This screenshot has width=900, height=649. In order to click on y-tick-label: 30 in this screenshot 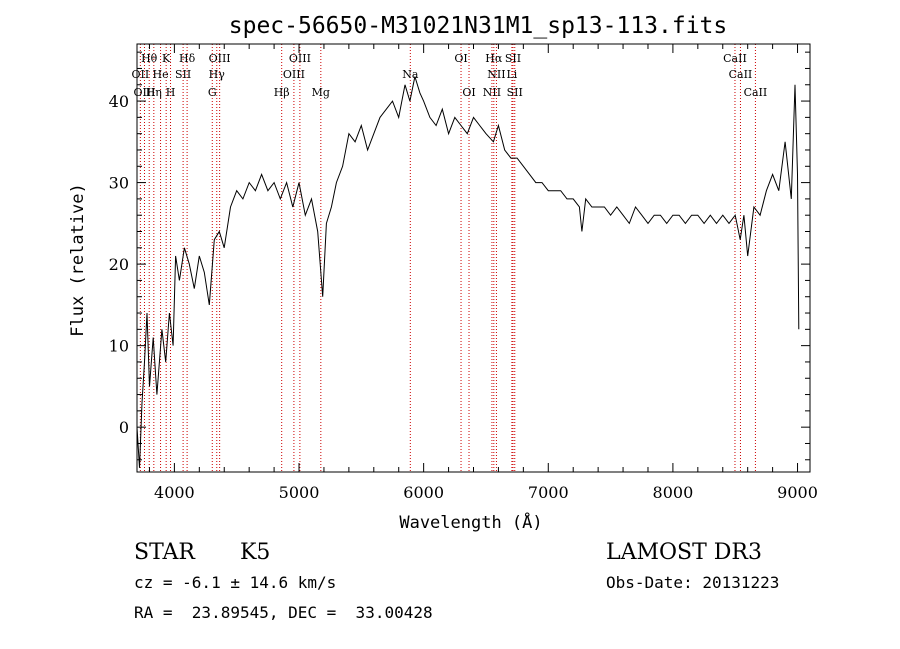, I will do `click(119, 183)`.